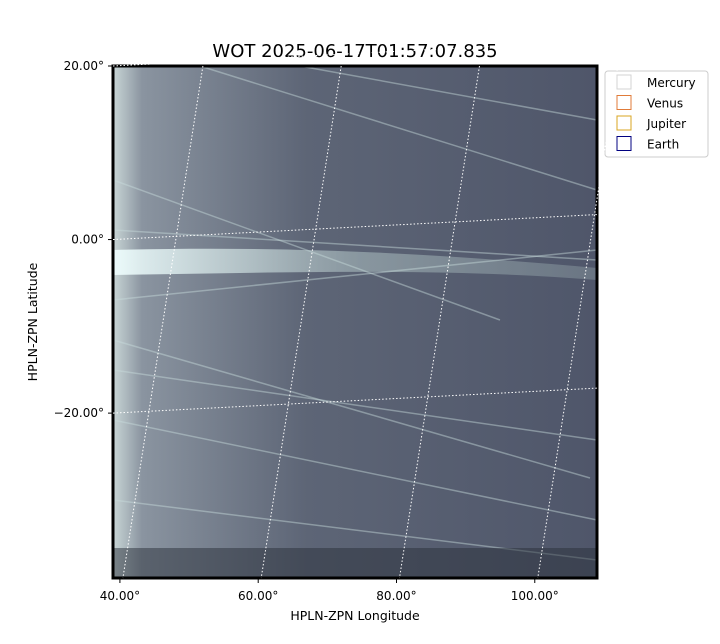 This screenshot has width=720, height=644. What do you see at coordinates (535, 596) in the screenshot?
I see `x-tick-label: 100.00°` at bounding box center [535, 596].